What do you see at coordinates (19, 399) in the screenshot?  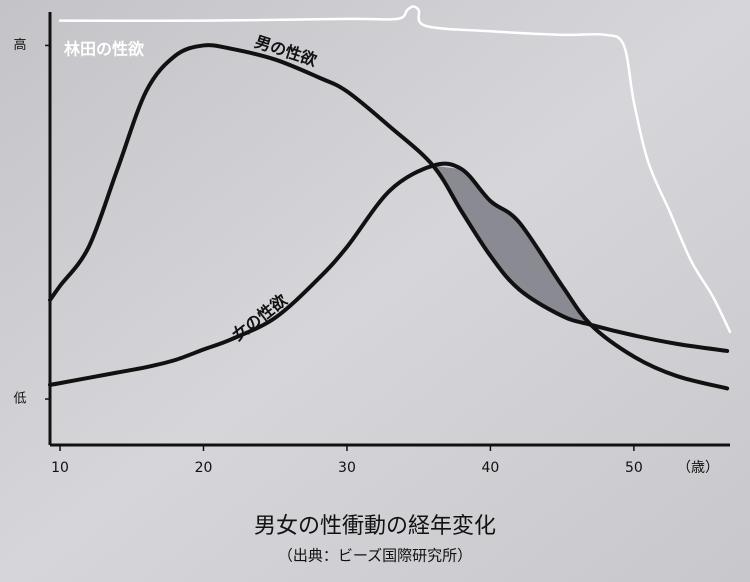 I see `y-tick-label: 低` at bounding box center [19, 399].